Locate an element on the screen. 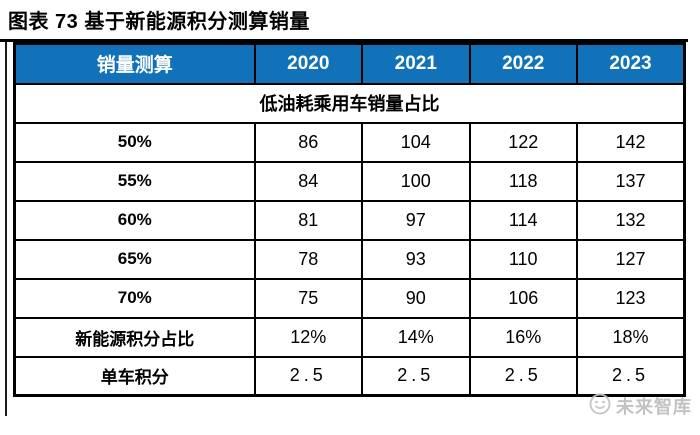 Image resolution: width=700 pixels, height=435 pixels. cell-value: 18% is located at coordinates (630, 337).